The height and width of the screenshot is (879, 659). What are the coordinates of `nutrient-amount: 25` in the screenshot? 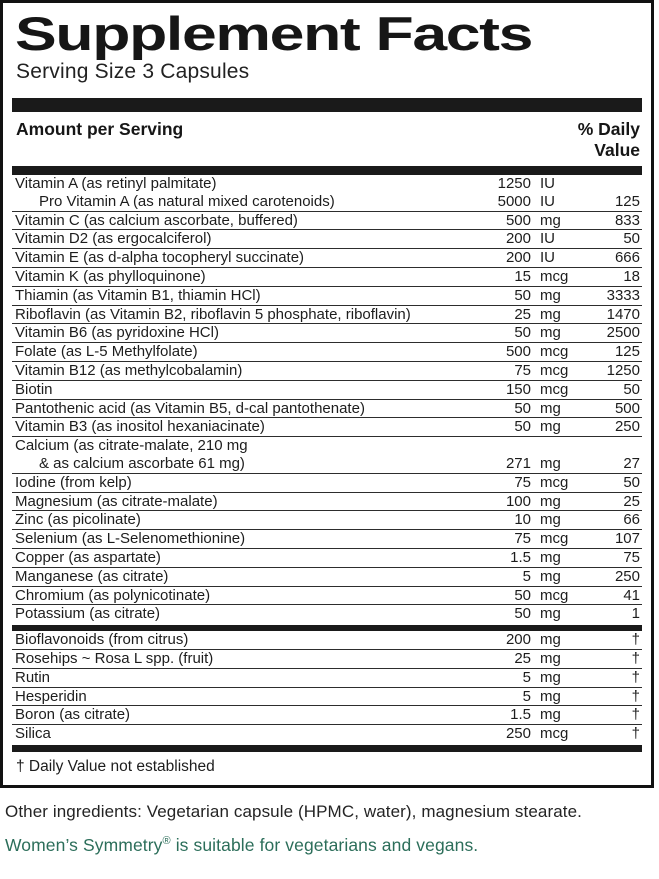 It's located at (522, 314).